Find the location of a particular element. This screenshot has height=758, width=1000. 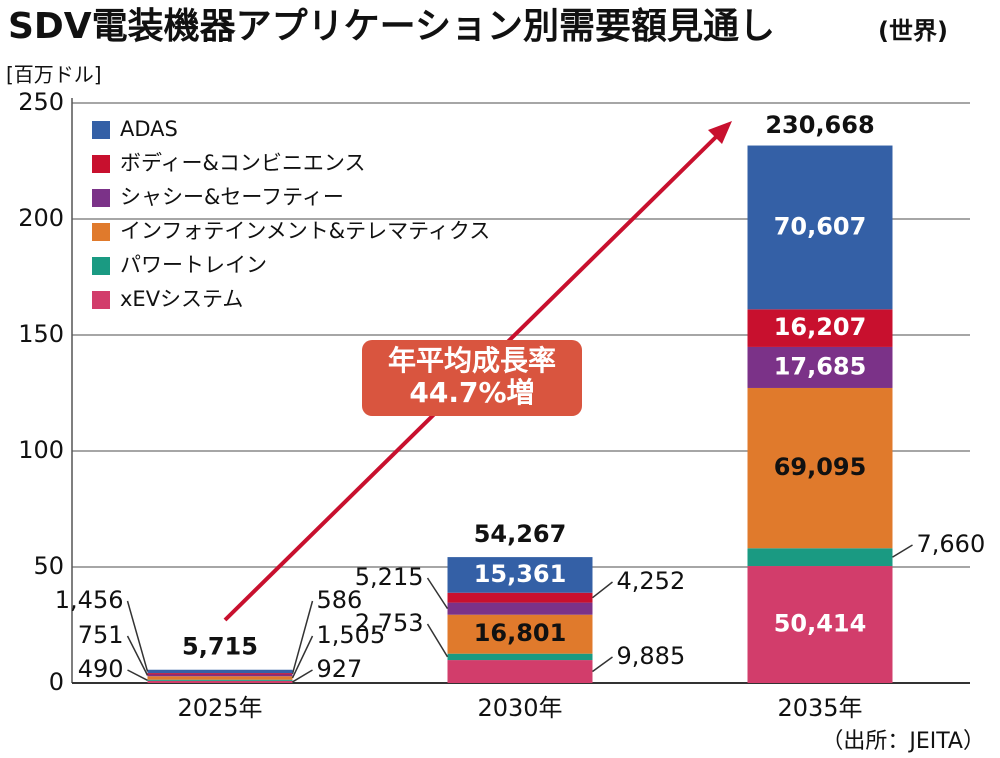

legend-label: ボディー&コンビニエンス is located at coordinates (243, 163).